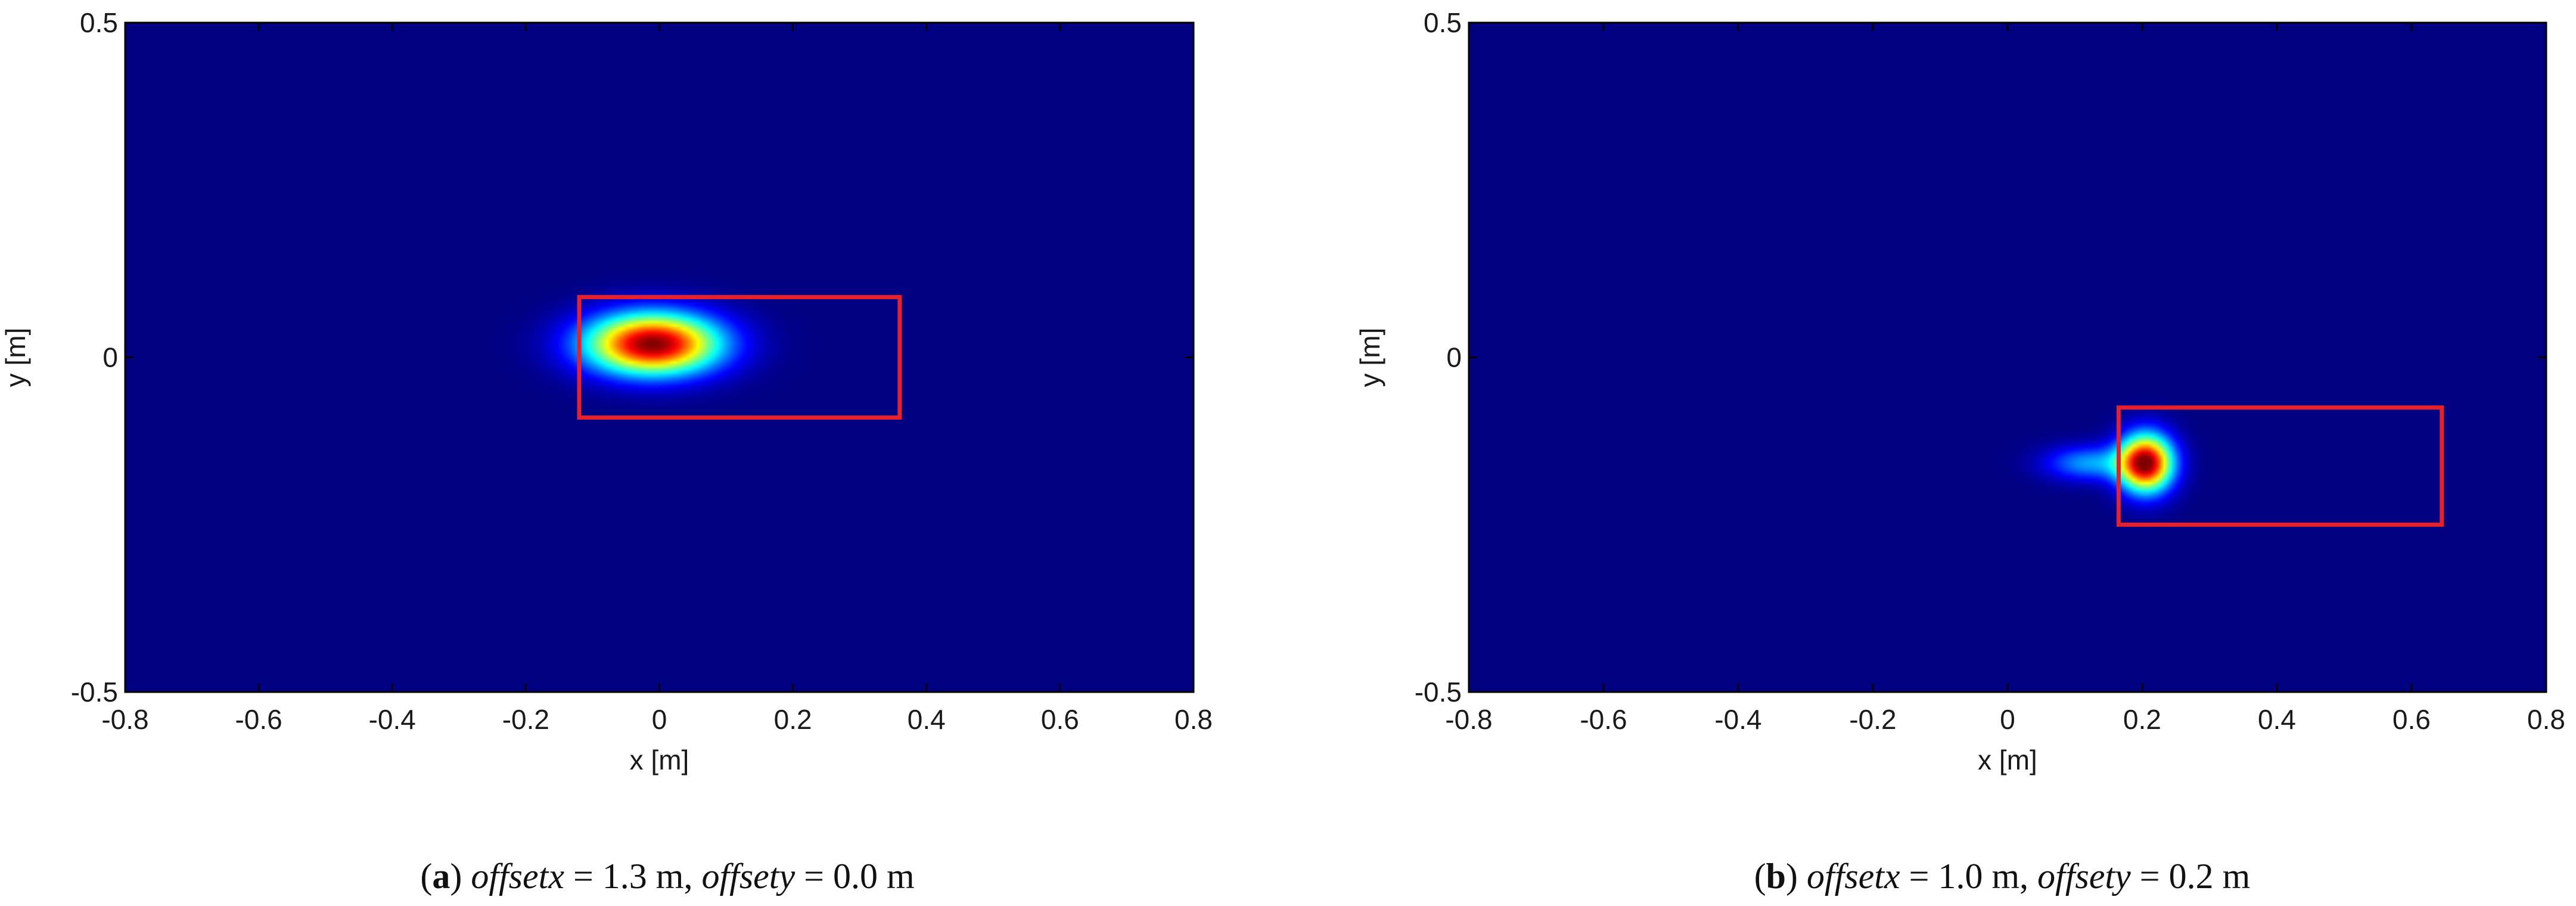  I want to click on panel-caption: (a) offsetx = 1.3 m, offsety = 0.0 m, so click(667, 876).